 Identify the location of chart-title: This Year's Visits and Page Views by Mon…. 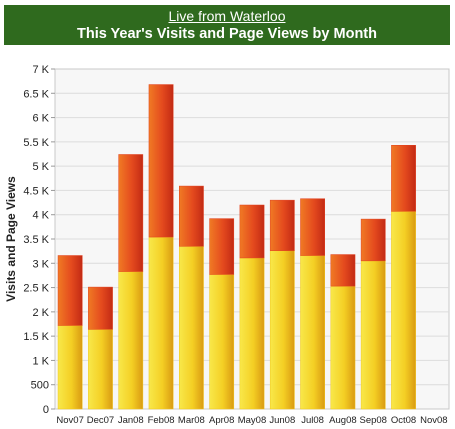
(226, 34).